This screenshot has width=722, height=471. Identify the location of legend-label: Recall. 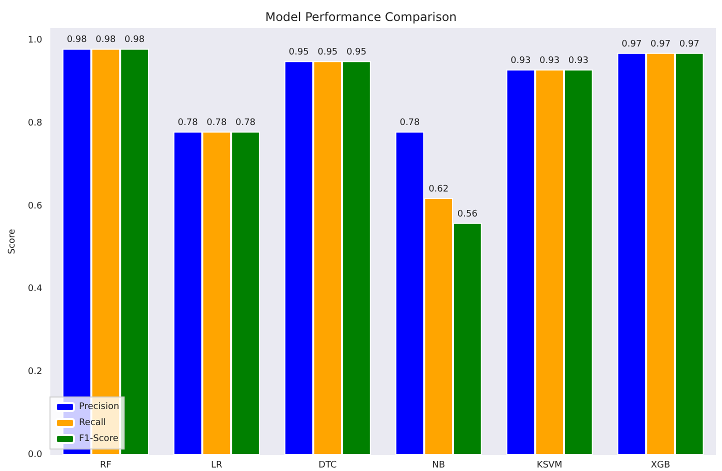
(92, 423).